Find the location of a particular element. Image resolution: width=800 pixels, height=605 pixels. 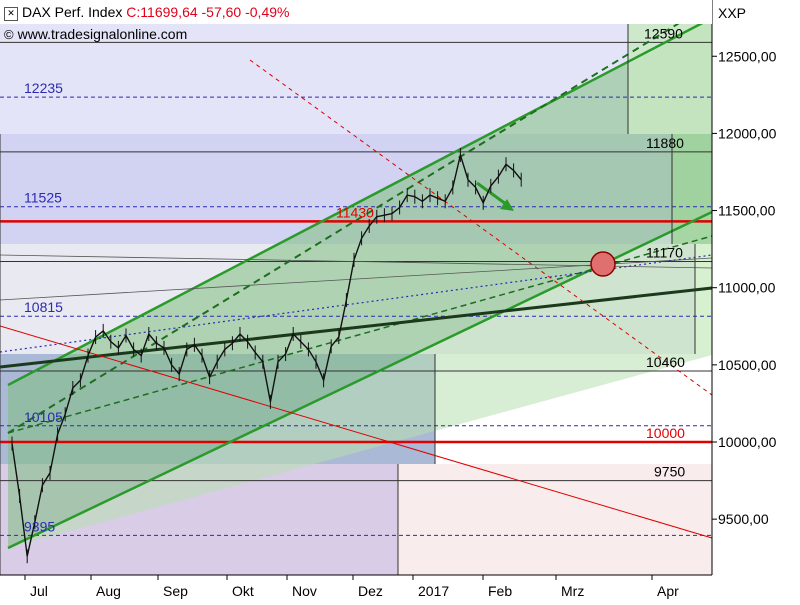

y-axis-symbol: XXP is located at coordinates (732, 13).